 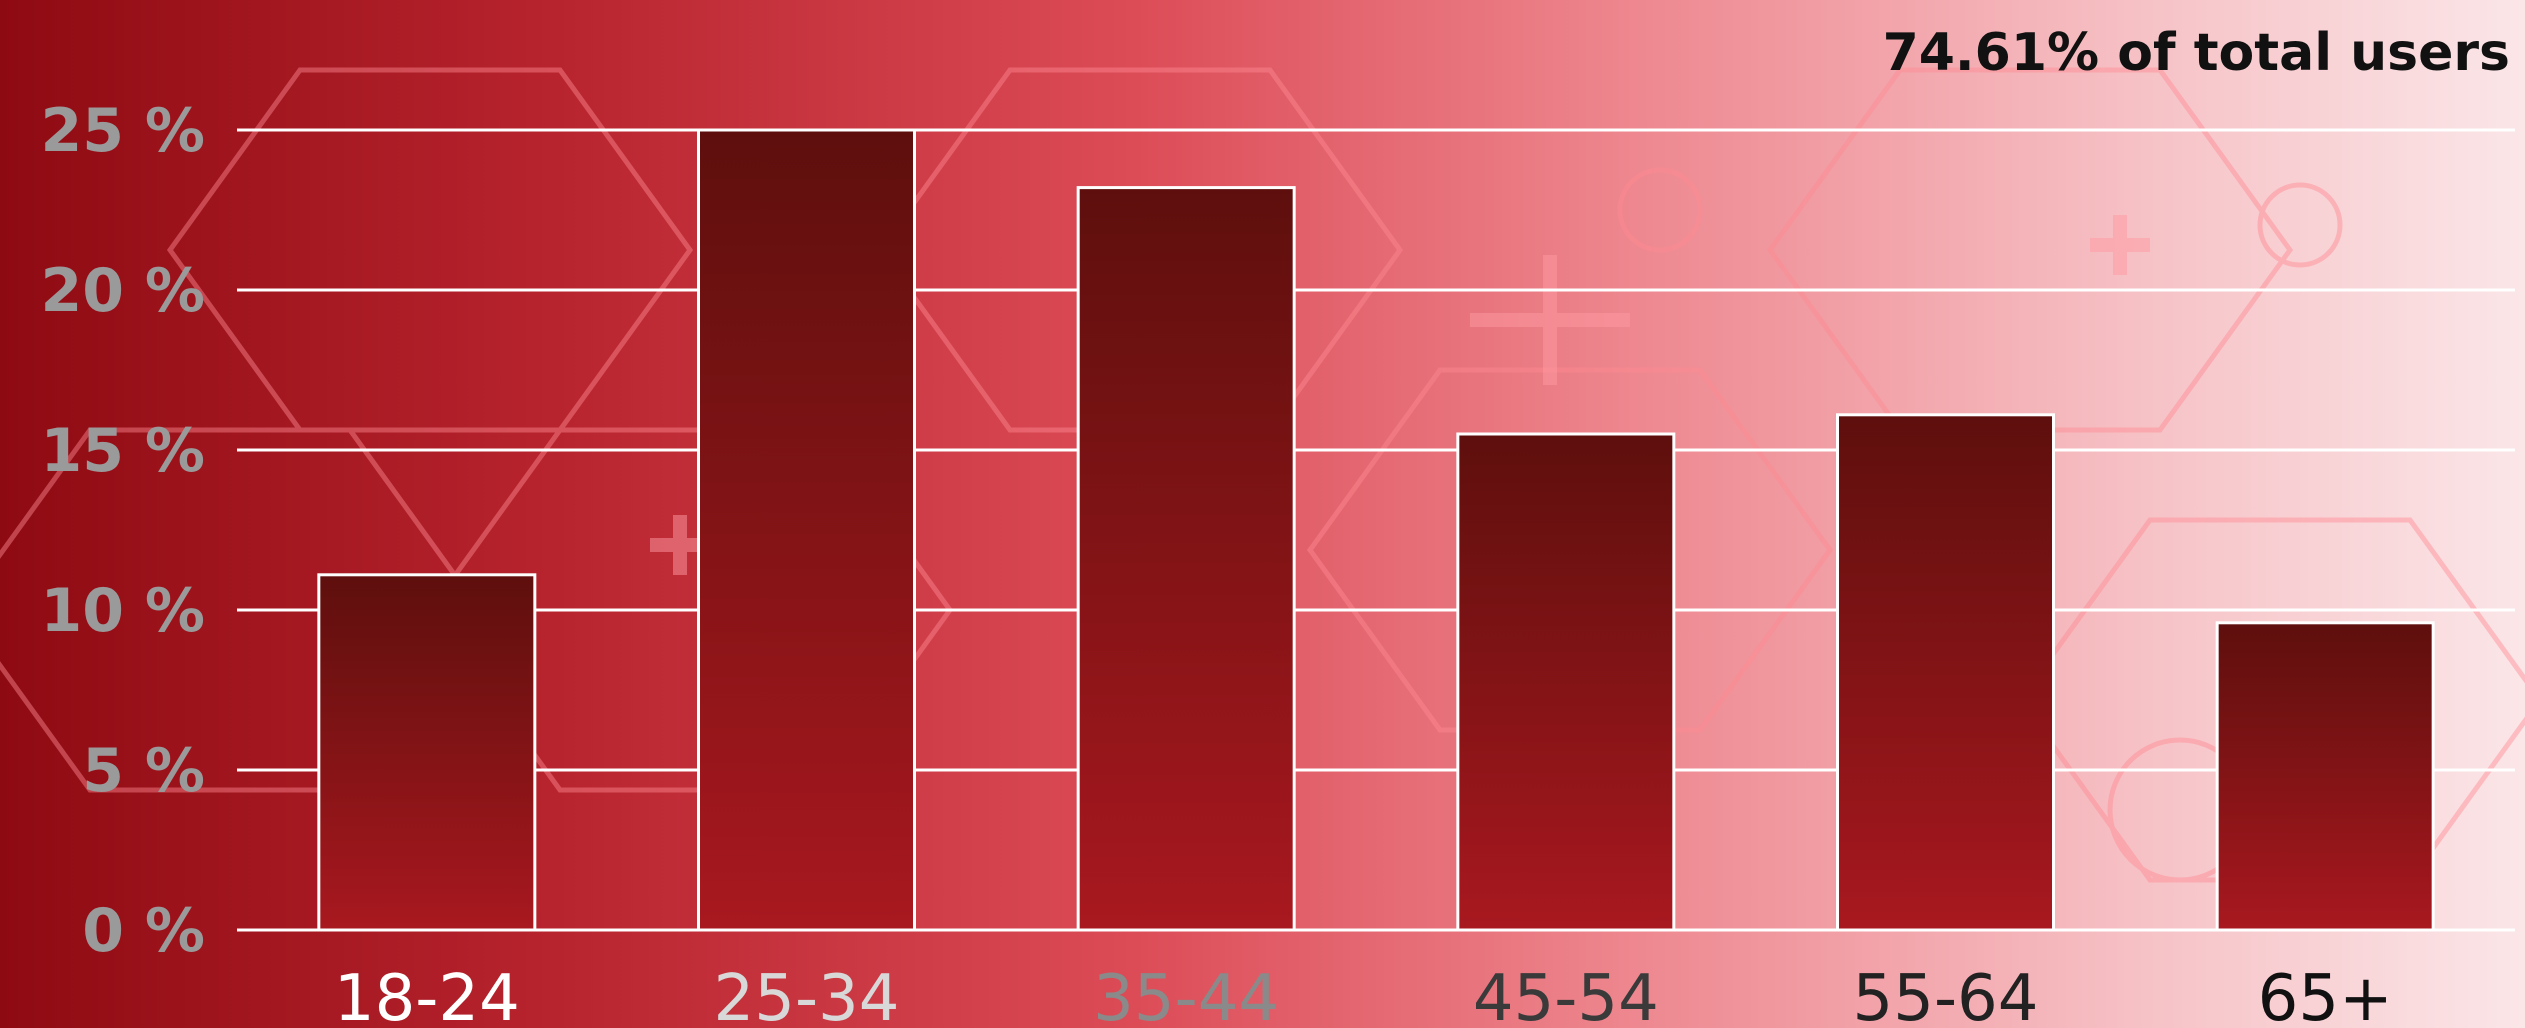 What do you see at coordinates (2325, 995) in the screenshot?
I see `x-tick-label: 65+` at bounding box center [2325, 995].